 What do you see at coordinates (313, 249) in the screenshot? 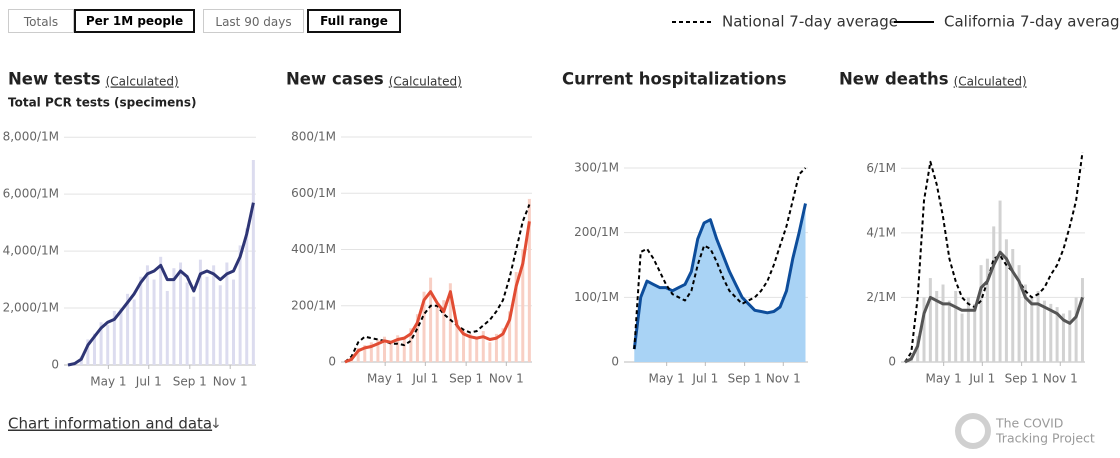
I see `y-tick-label: 400/1M` at bounding box center [313, 249].